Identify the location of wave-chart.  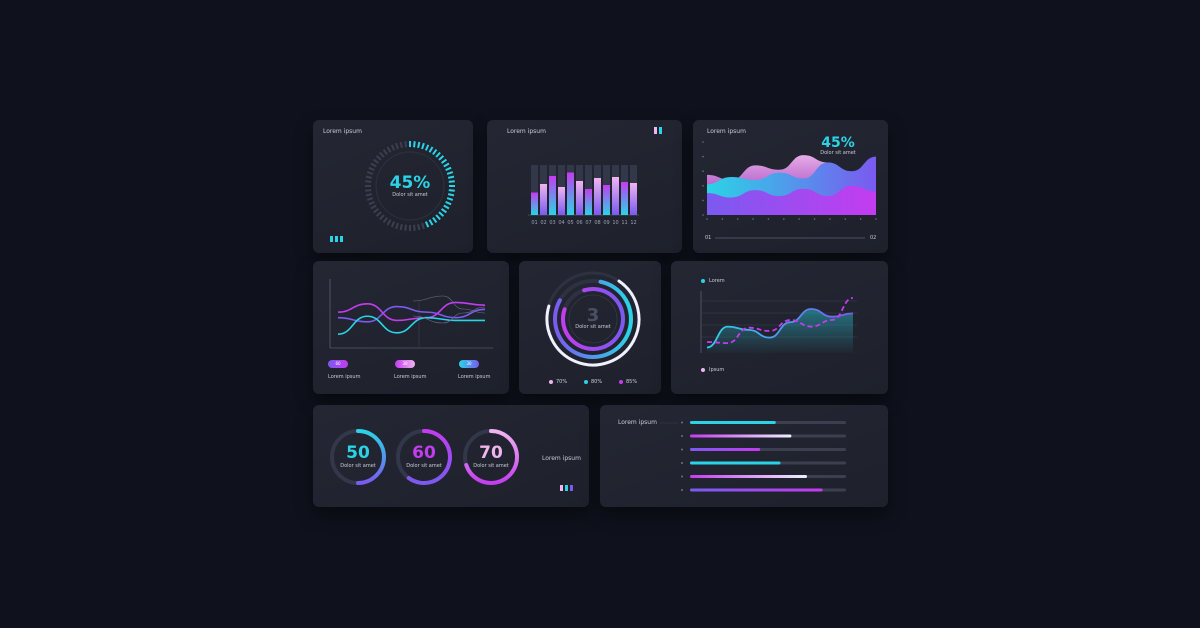
(411, 314).